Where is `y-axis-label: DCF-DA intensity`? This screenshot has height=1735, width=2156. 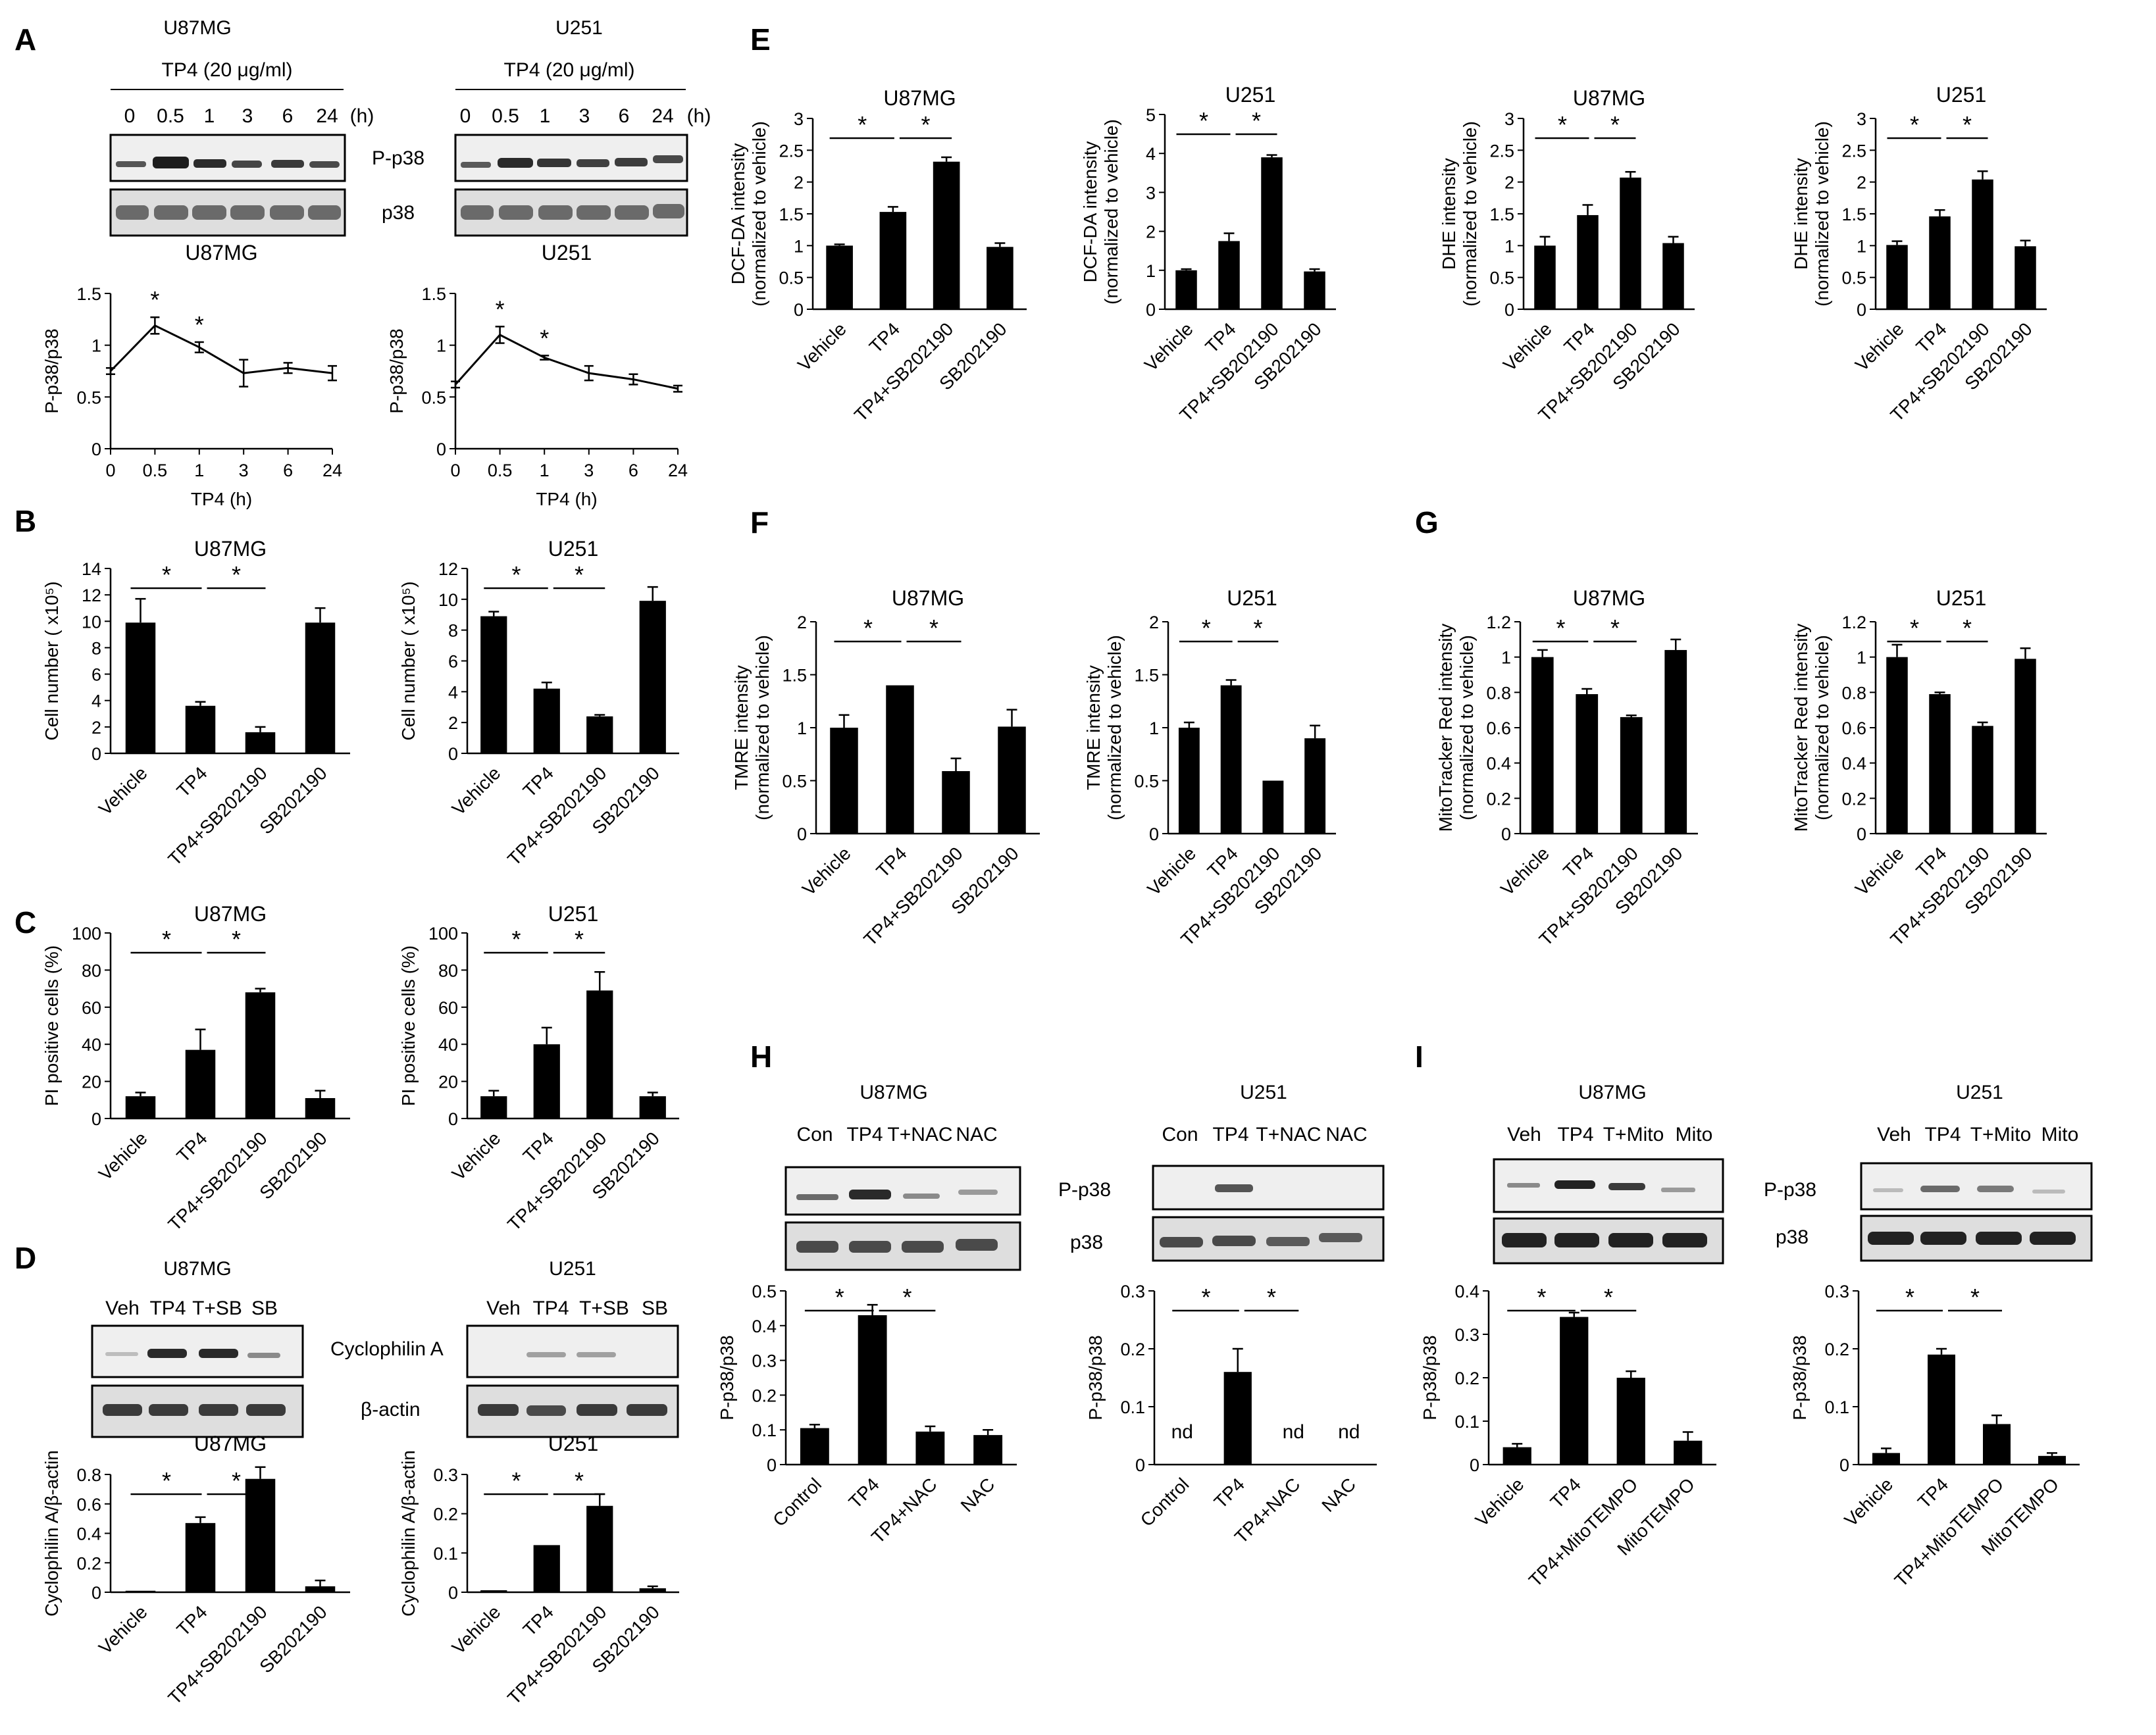 y-axis-label: DCF-DA intensity is located at coordinates (1090, 212).